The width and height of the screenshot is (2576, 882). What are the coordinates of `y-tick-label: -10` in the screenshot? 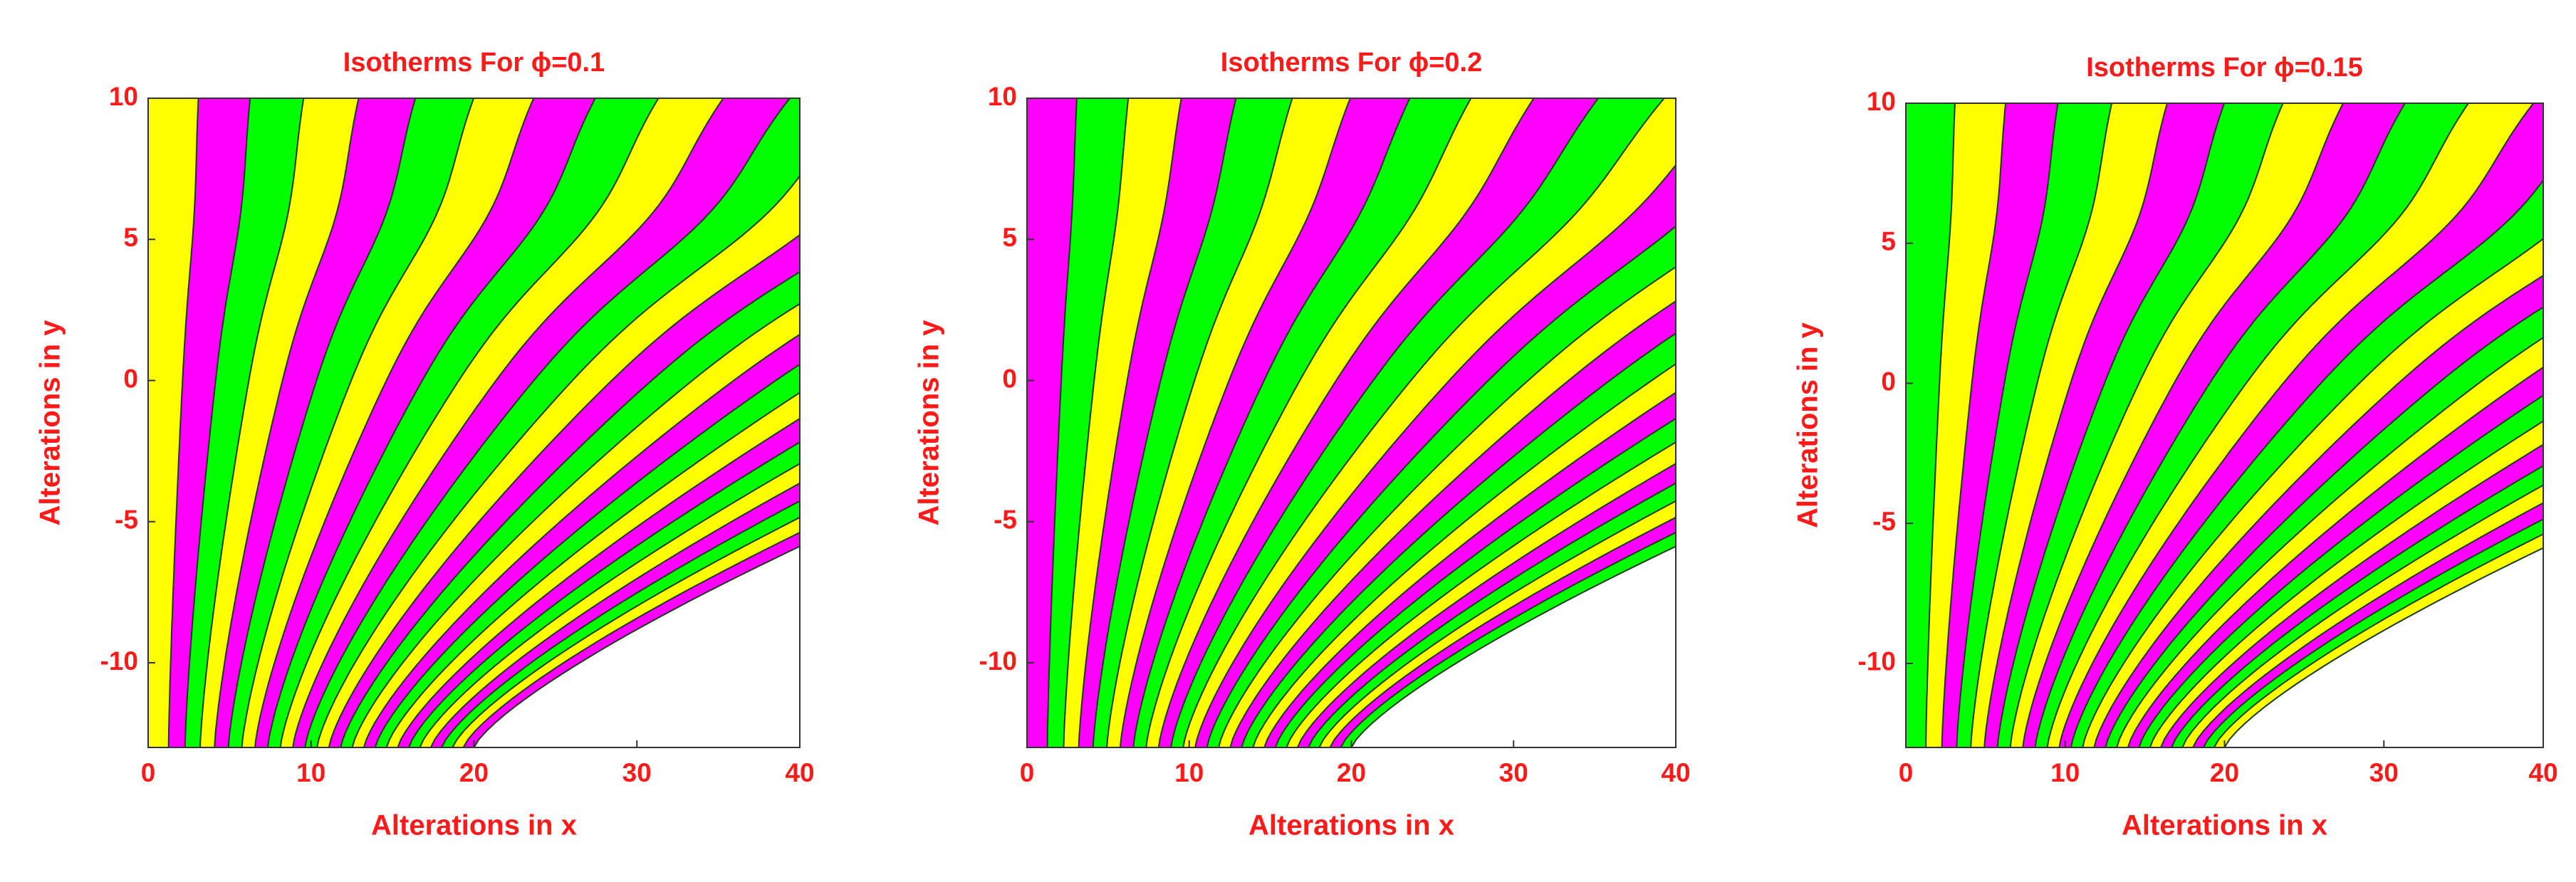 It's located at (998, 661).